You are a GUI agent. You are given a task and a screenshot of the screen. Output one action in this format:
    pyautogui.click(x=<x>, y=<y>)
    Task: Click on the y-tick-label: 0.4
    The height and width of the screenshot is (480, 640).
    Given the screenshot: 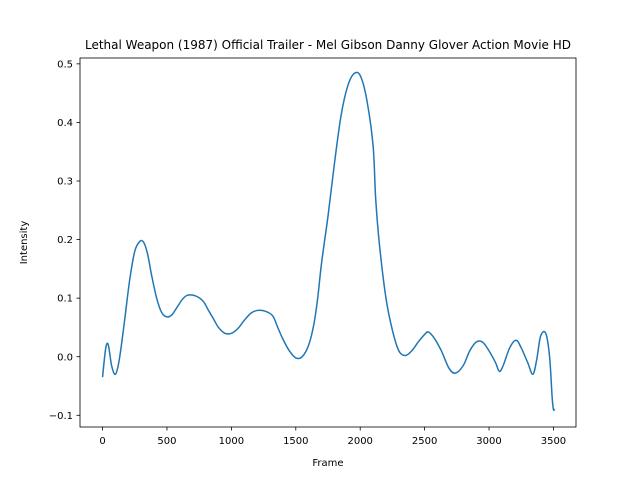 What is the action you would take?
    pyautogui.click(x=65, y=123)
    